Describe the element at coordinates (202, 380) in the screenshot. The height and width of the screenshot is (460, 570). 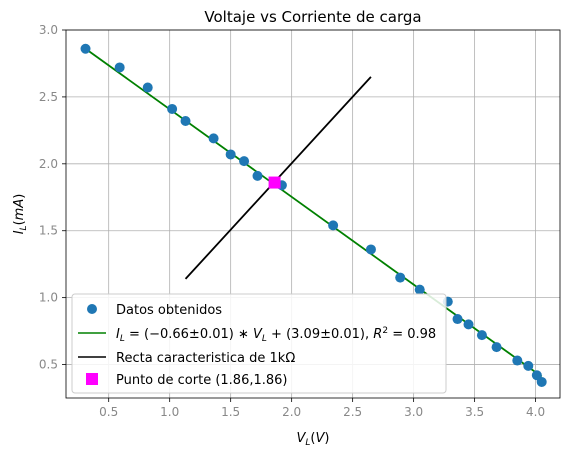
I see `legend-label-corte: Punto de corte (1.86,1.86)` at that location.